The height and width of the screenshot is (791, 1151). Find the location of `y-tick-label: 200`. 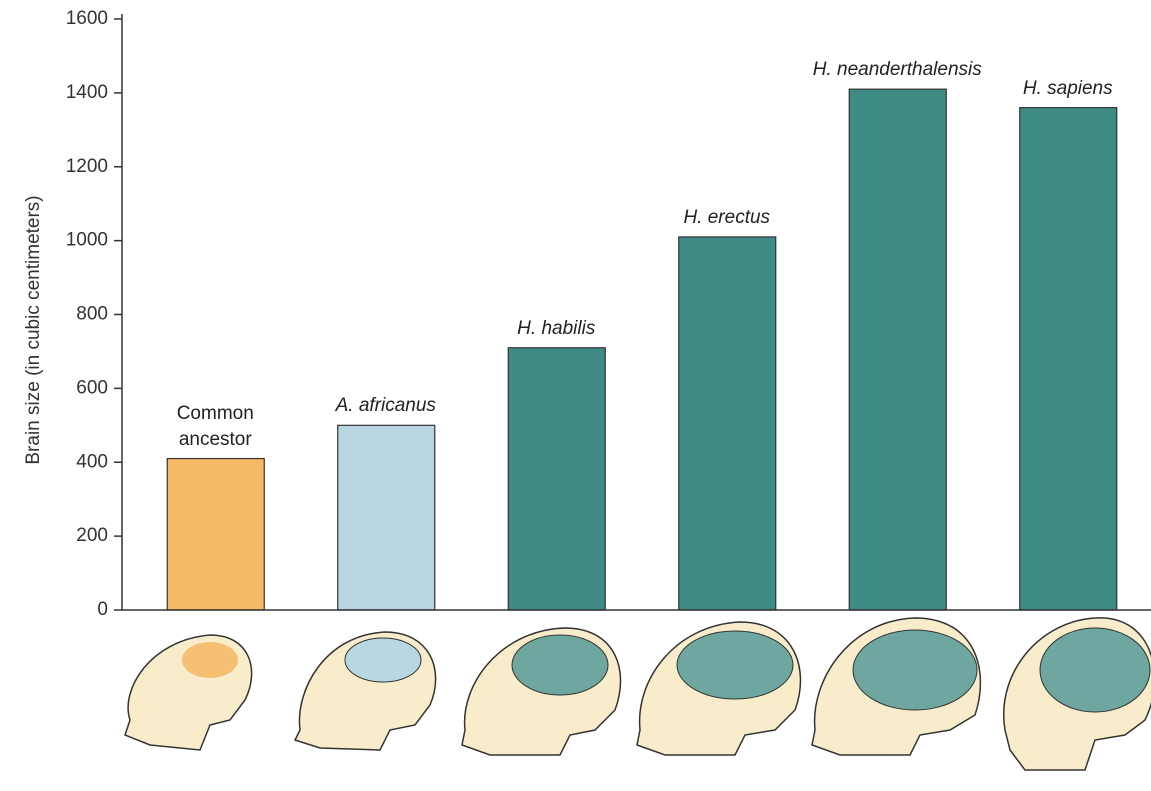

y-tick-label: 200 is located at coordinates (92, 535).